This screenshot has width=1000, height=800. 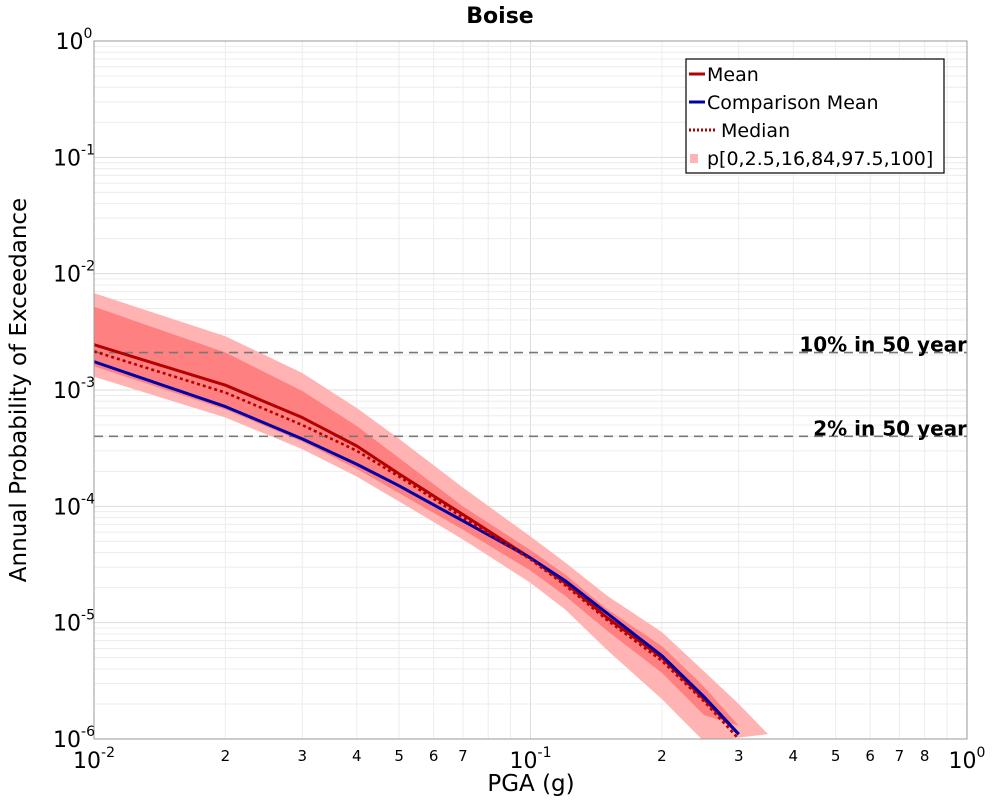 What do you see at coordinates (755, 131) in the screenshot?
I see `legend-label: Median` at bounding box center [755, 131].